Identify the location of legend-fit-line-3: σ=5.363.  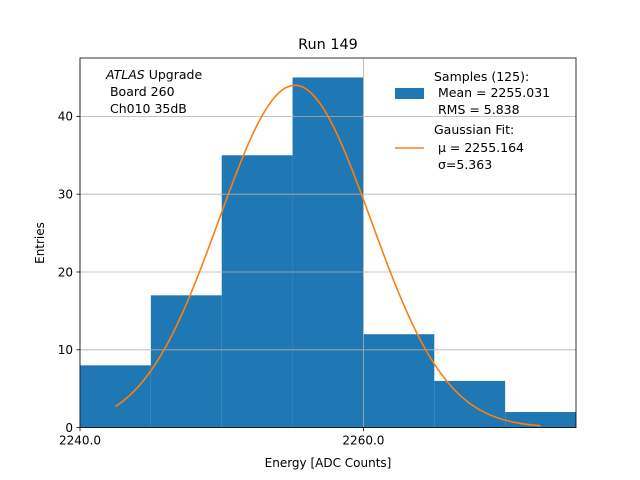
(463, 164).